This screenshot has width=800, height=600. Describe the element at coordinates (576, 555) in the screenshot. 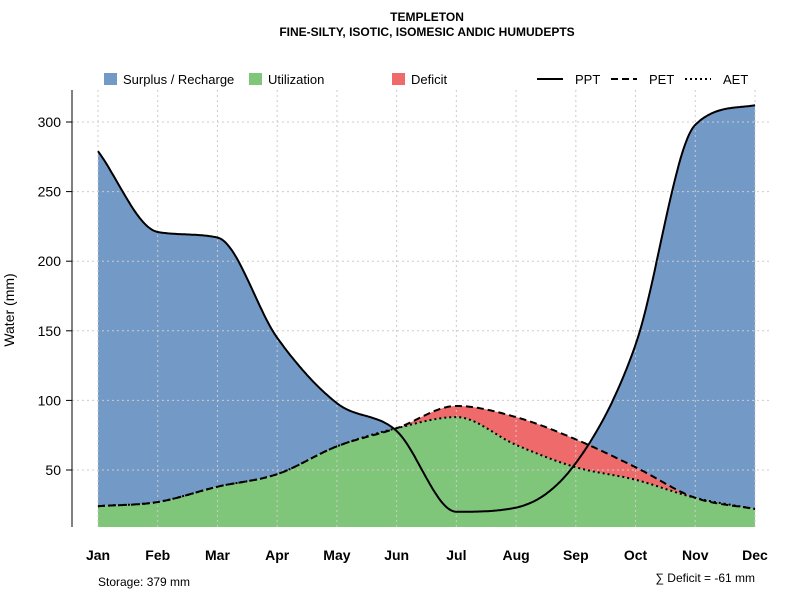

I see `x-tick-sep: Sep` at that location.